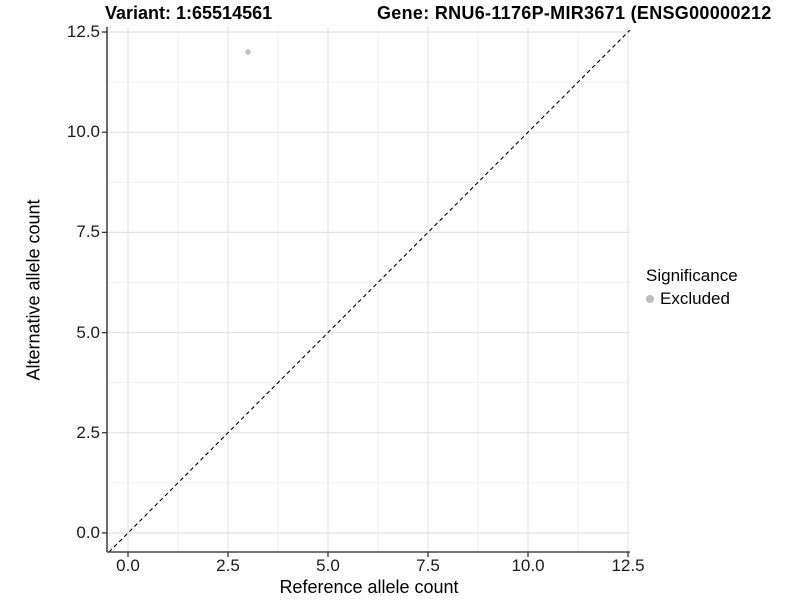 The height and width of the screenshot is (600, 800). I want to click on x-tick-label: 12.5, so click(628, 565).